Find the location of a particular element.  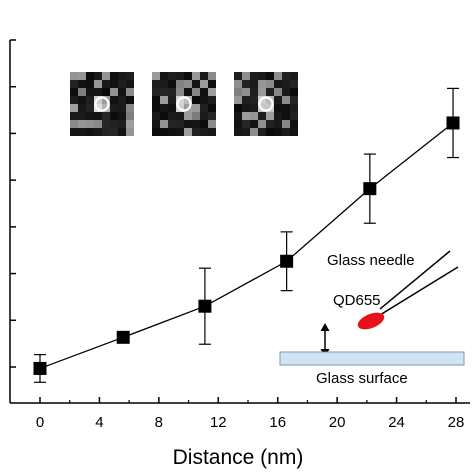

schematic-diagram: Glass needle QD655 Glass surface is located at coordinates (372, 318).